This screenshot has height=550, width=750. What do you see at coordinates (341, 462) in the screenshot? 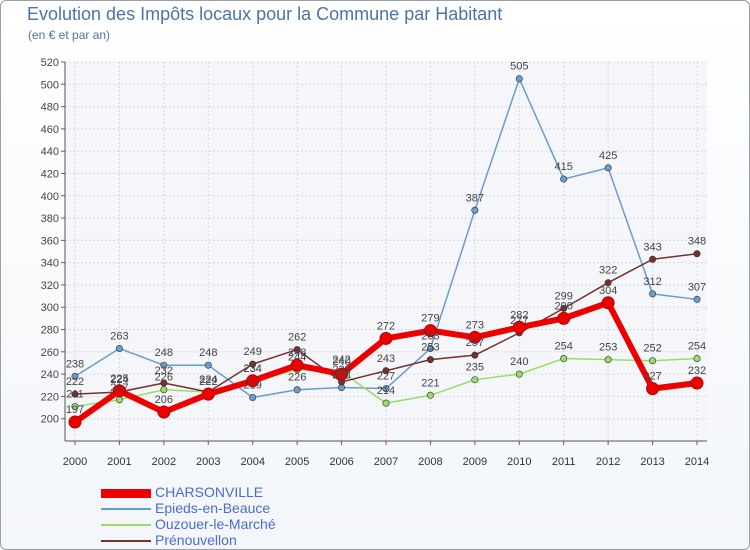
I see `x-tick-label: 2006` at bounding box center [341, 462].